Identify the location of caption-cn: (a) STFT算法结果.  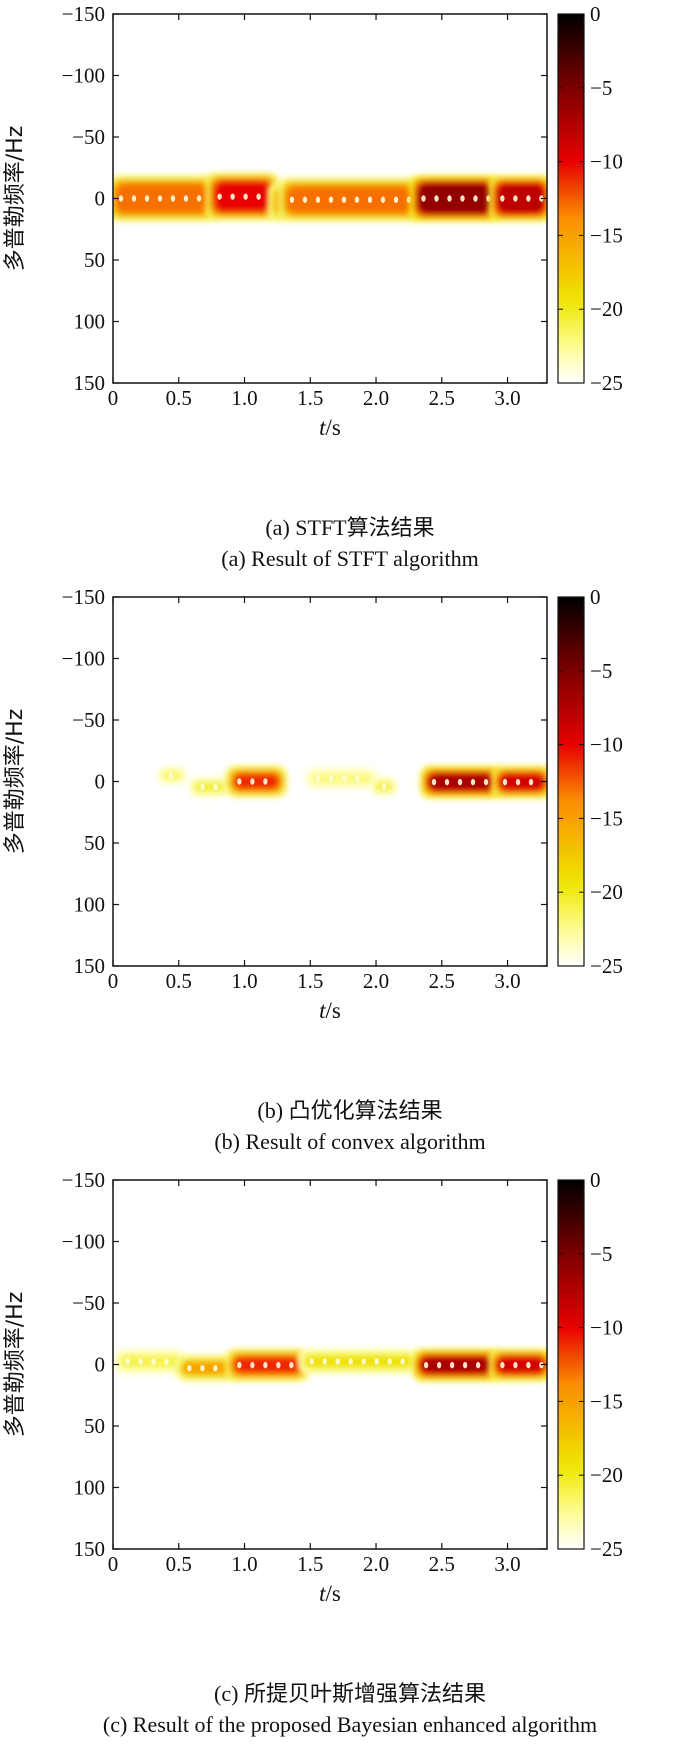
(350, 527).